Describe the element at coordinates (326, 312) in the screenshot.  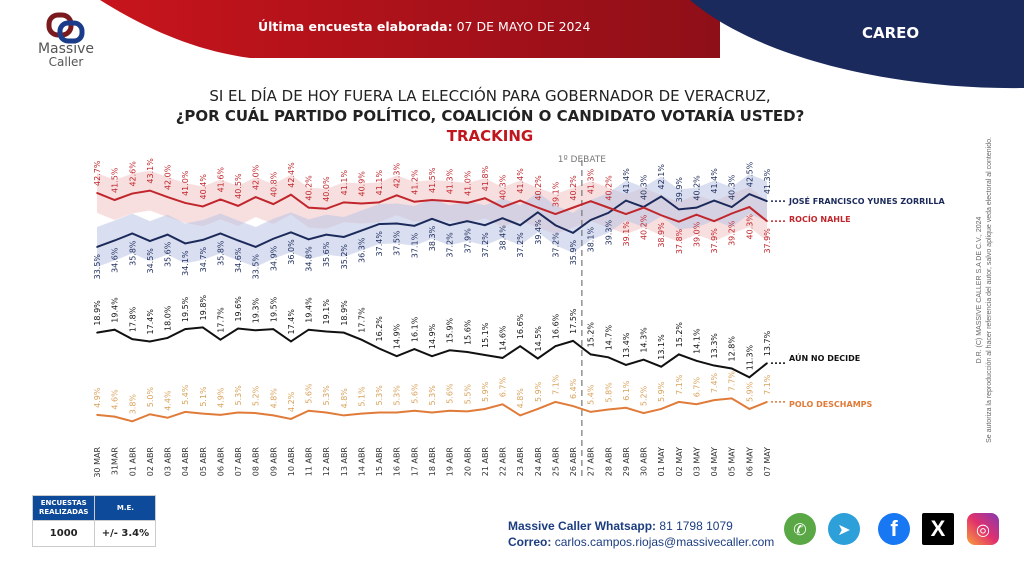
I see `data-label: 19.1%` at that location.